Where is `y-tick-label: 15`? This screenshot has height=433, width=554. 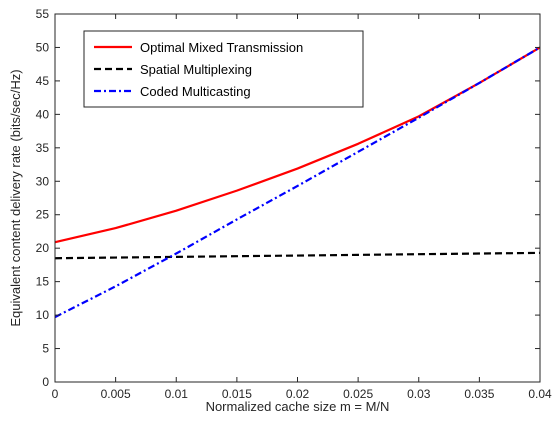 y-tick-label: 15 is located at coordinates (43, 282).